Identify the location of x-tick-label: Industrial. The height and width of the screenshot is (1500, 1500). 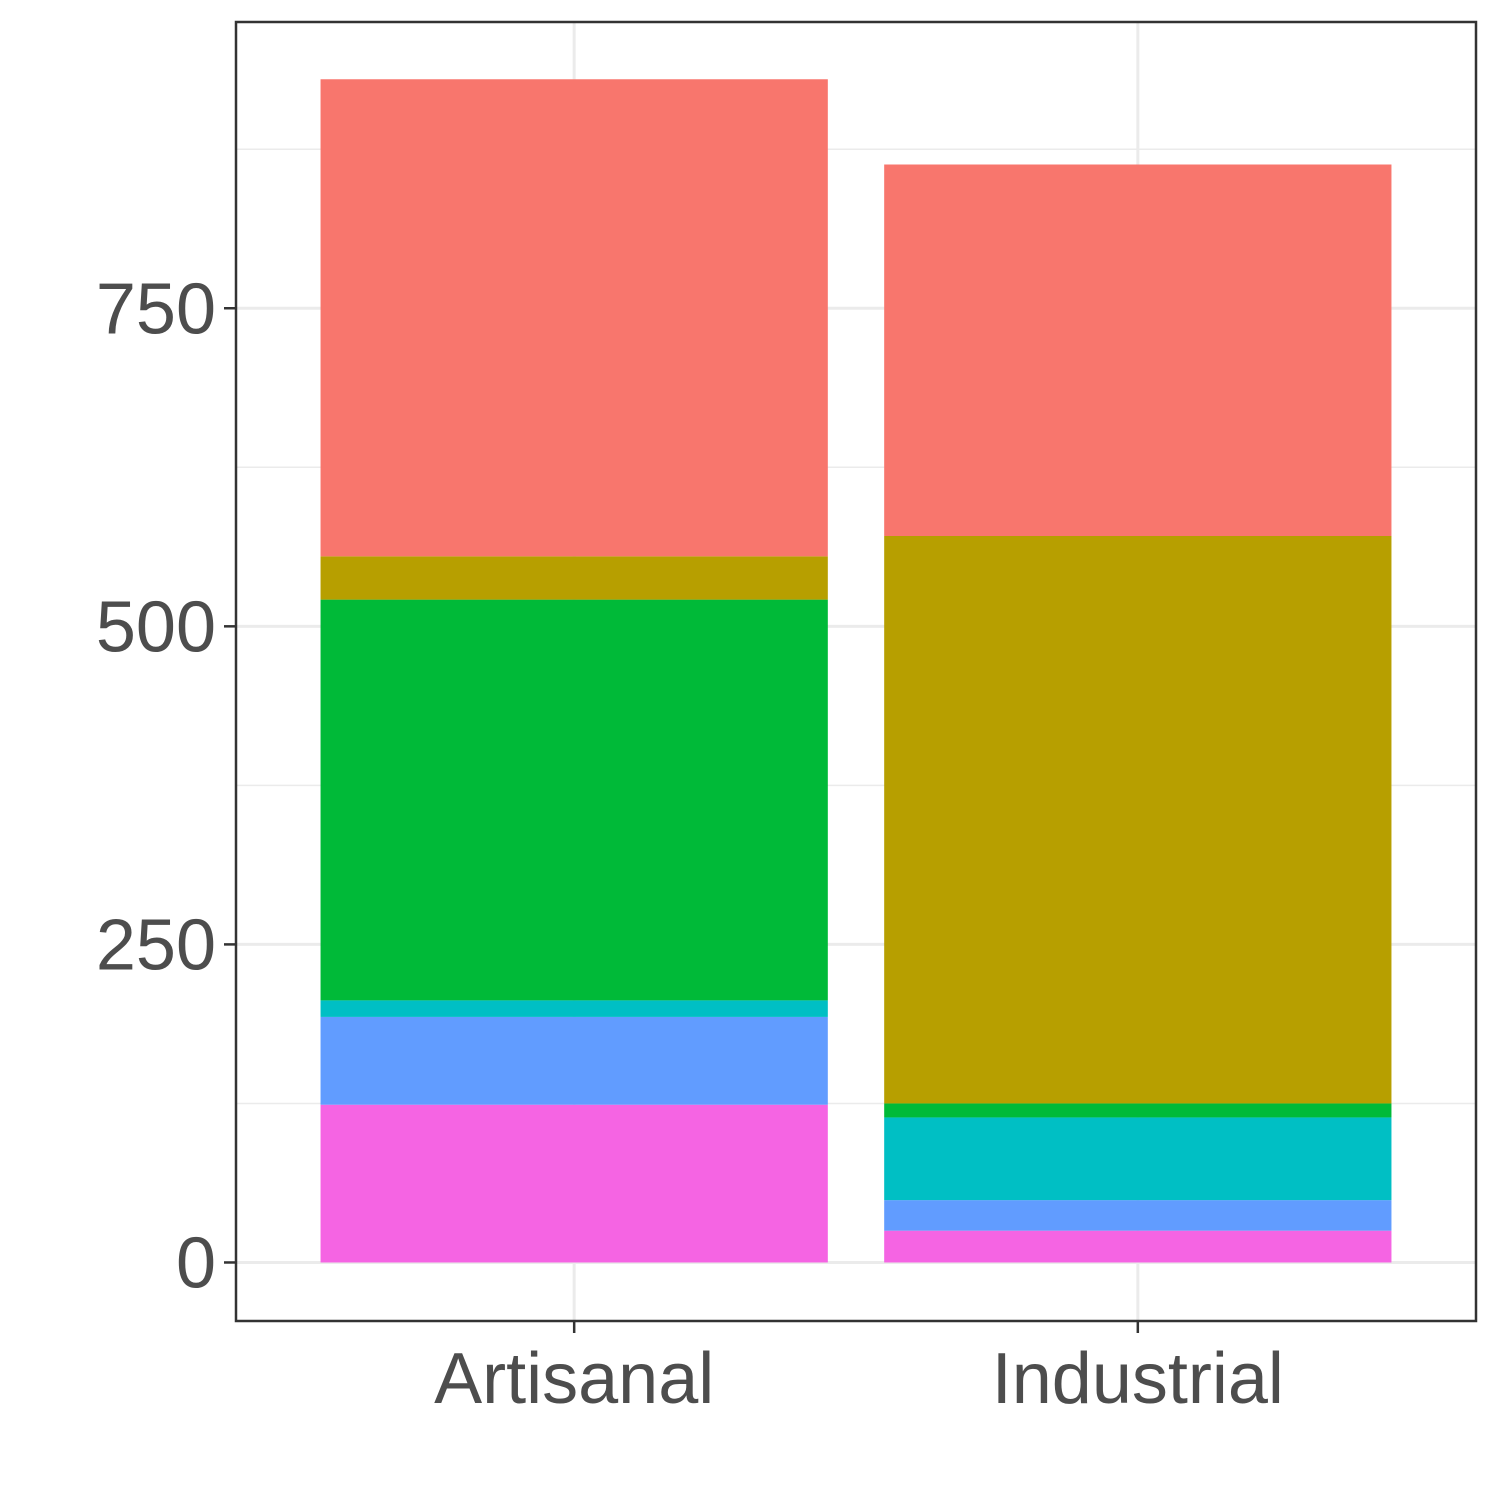
(1138, 1379).